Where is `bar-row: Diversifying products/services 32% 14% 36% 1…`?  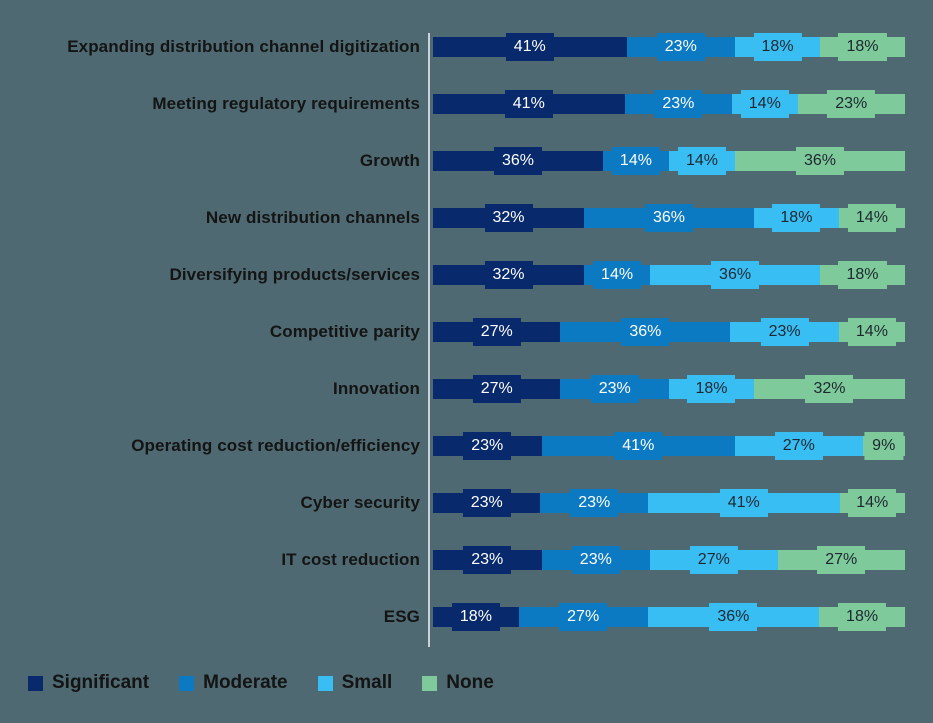 bar-row: Diversifying products/services 32% 14% 36% 1… is located at coordinates (452, 274).